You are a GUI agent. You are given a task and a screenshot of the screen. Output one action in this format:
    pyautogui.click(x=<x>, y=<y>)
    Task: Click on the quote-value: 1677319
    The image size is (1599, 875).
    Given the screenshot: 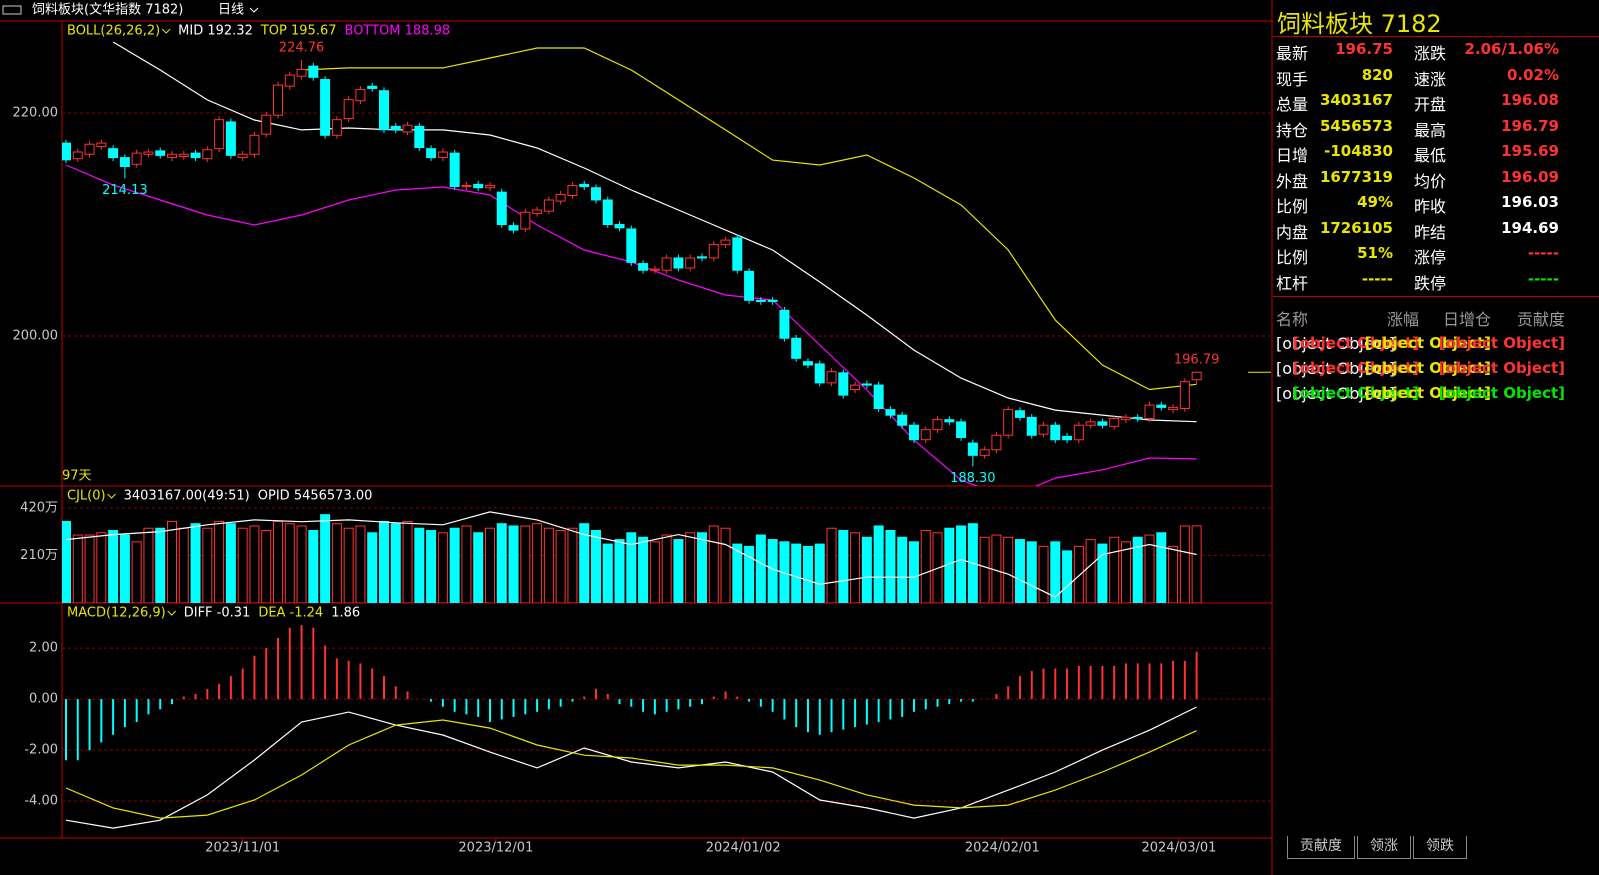 What is the action you would take?
    pyautogui.click(x=1356, y=176)
    